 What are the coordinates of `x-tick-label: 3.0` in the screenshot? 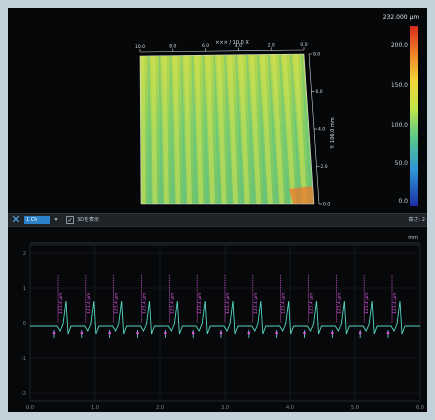 It's located at (225, 408).